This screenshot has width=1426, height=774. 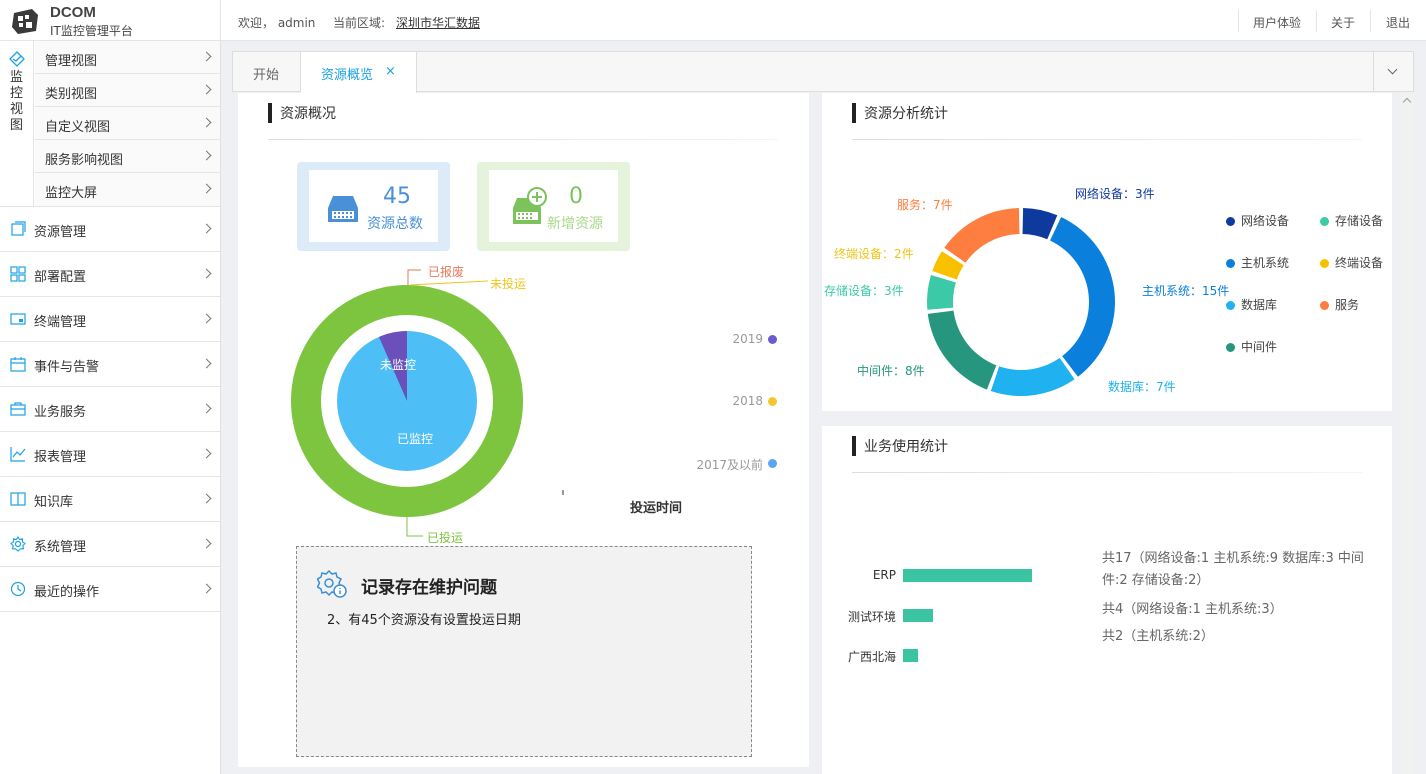 I want to click on sidebar-item-events-alarms: 事件与告警, so click(x=110, y=364).